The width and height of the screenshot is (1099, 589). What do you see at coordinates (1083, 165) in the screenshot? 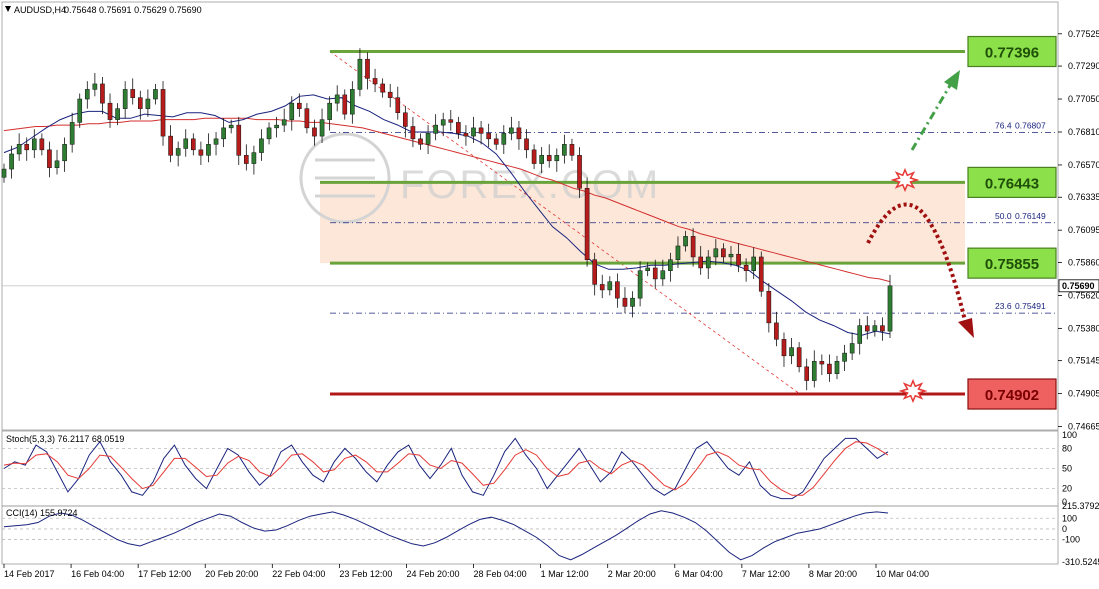
I see `price-tick-label: 0.76570` at bounding box center [1083, 165].